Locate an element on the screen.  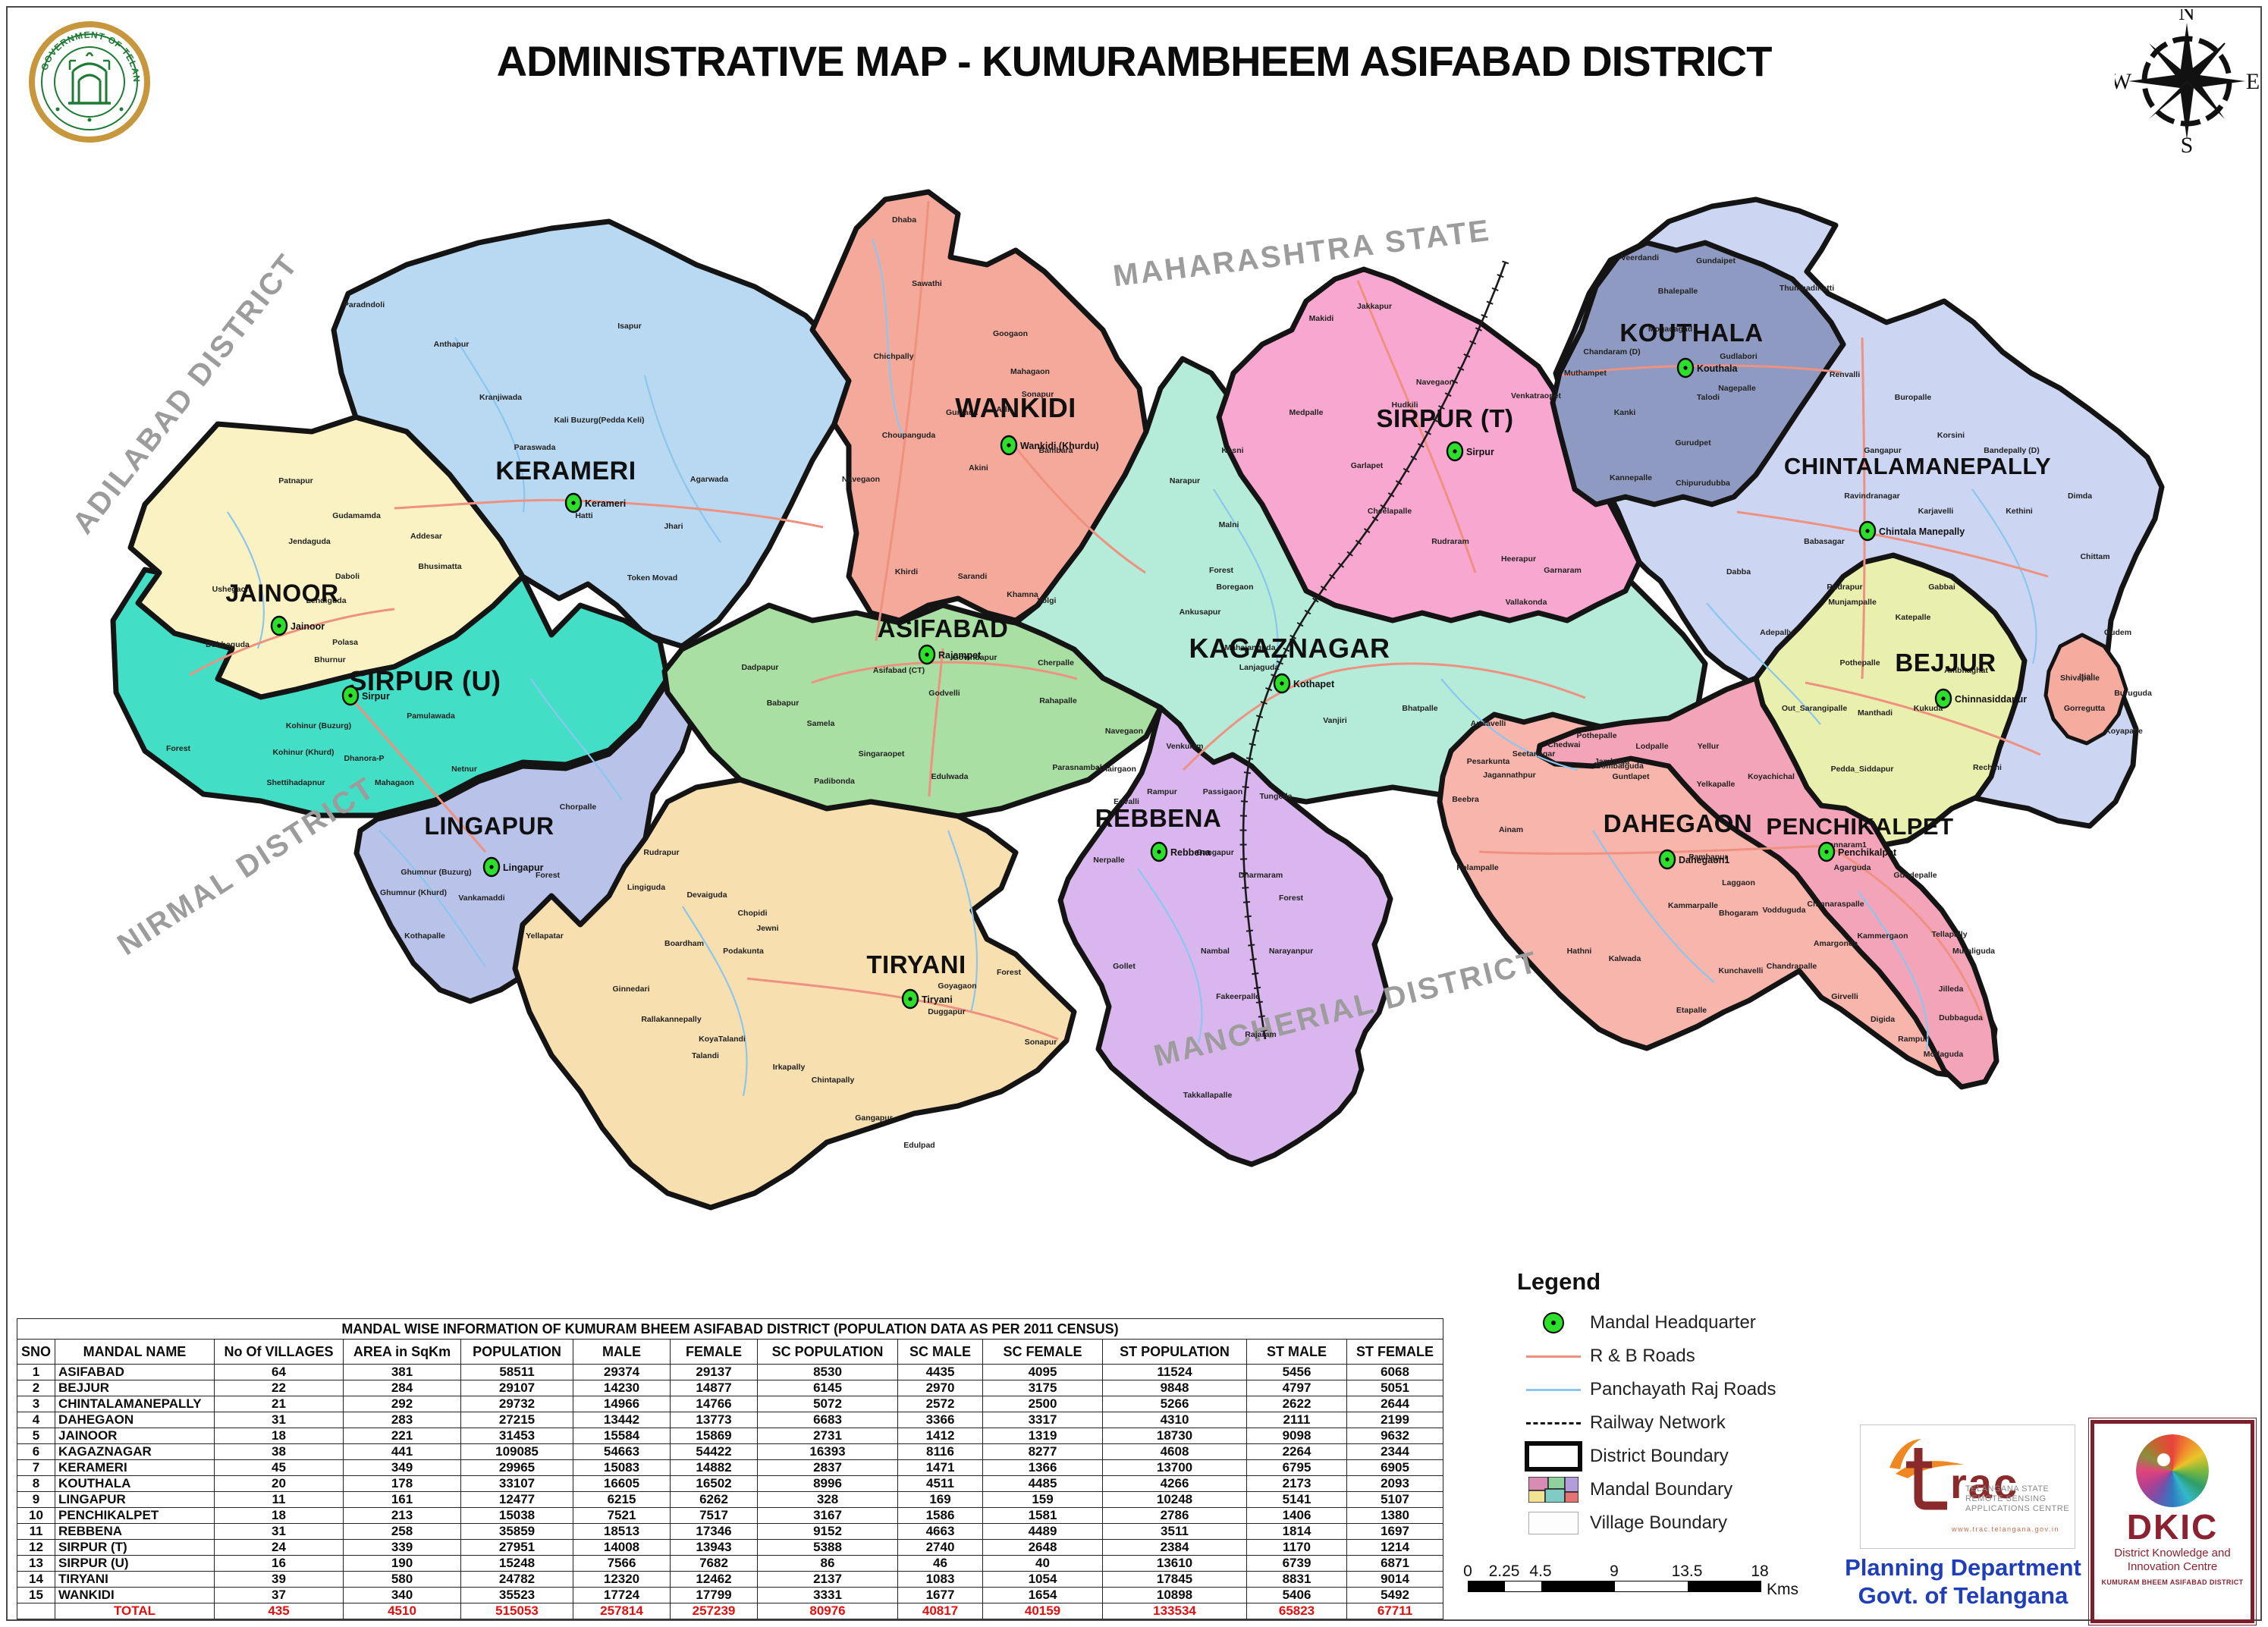
table-cell: 161 is located at coordinates (402, 1499).